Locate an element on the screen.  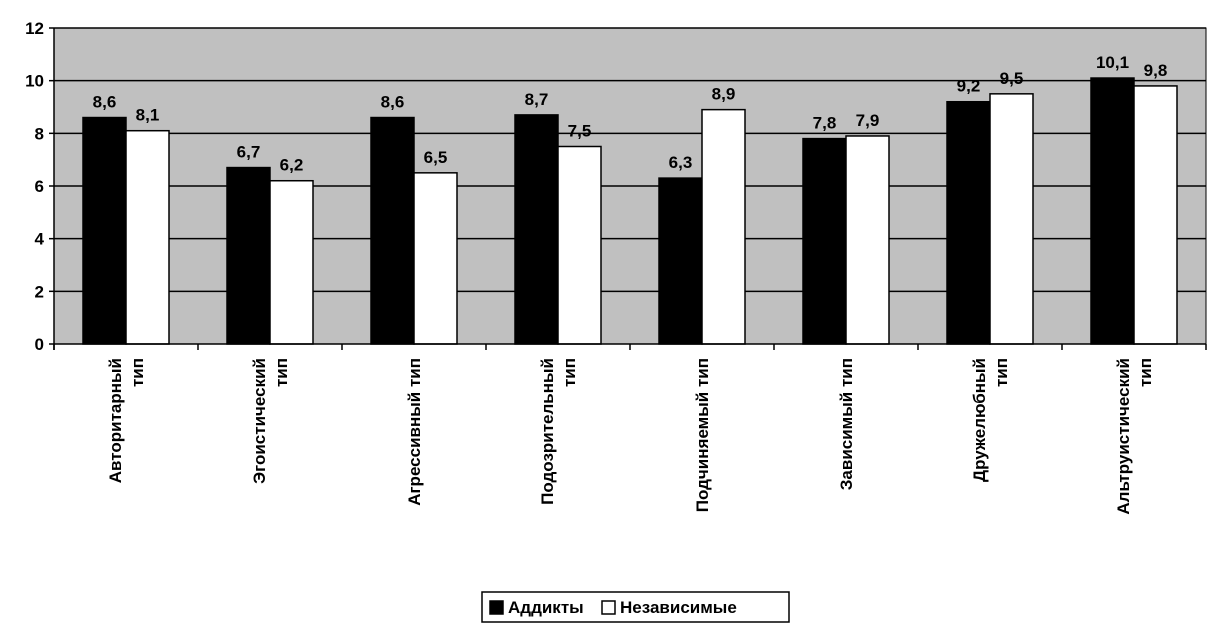
legend-label: Аддикты is located at coordinates (546, 607).